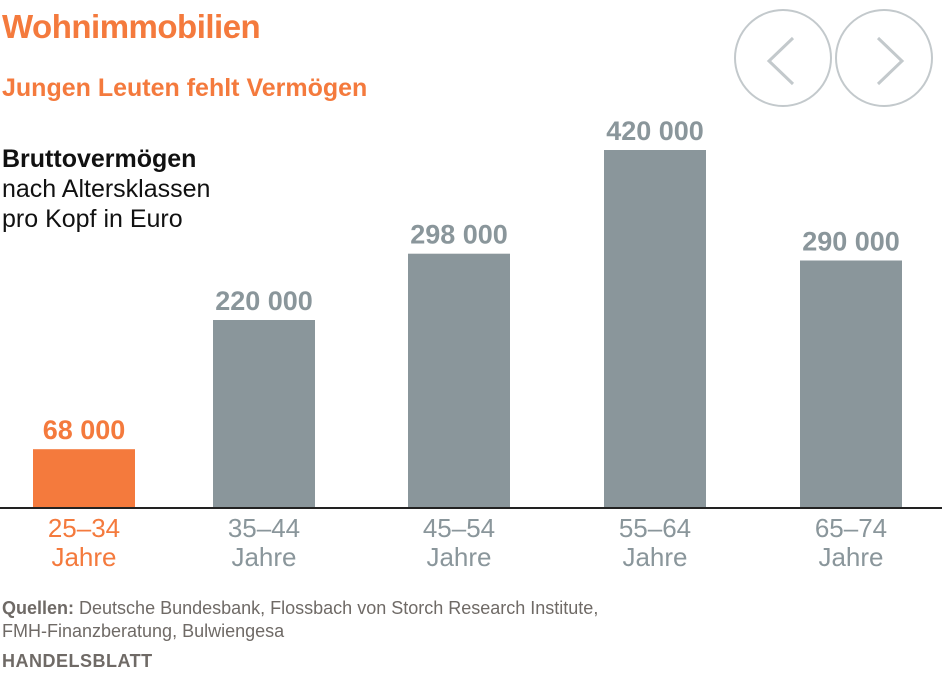 The image size is (942, 678). I want to click on chart-desc-line1: nach Altersklassen, so click(106, 189).